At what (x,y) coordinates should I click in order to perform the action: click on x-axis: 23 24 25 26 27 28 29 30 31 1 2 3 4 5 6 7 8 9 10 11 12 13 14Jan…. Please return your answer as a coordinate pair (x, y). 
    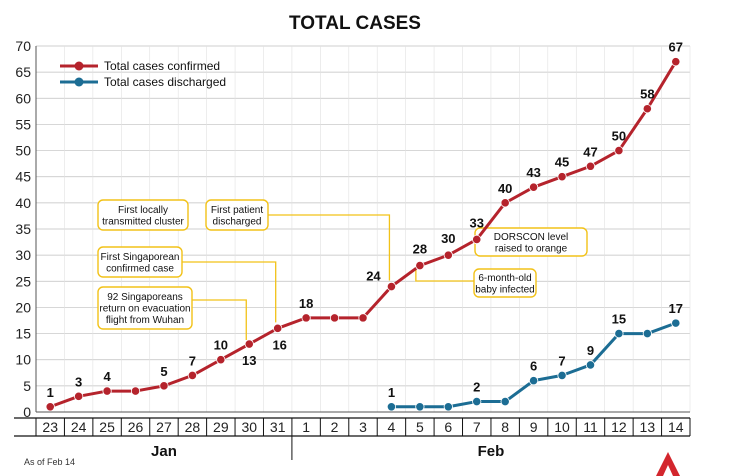
    Looking at the image, I should click on (352, 435).